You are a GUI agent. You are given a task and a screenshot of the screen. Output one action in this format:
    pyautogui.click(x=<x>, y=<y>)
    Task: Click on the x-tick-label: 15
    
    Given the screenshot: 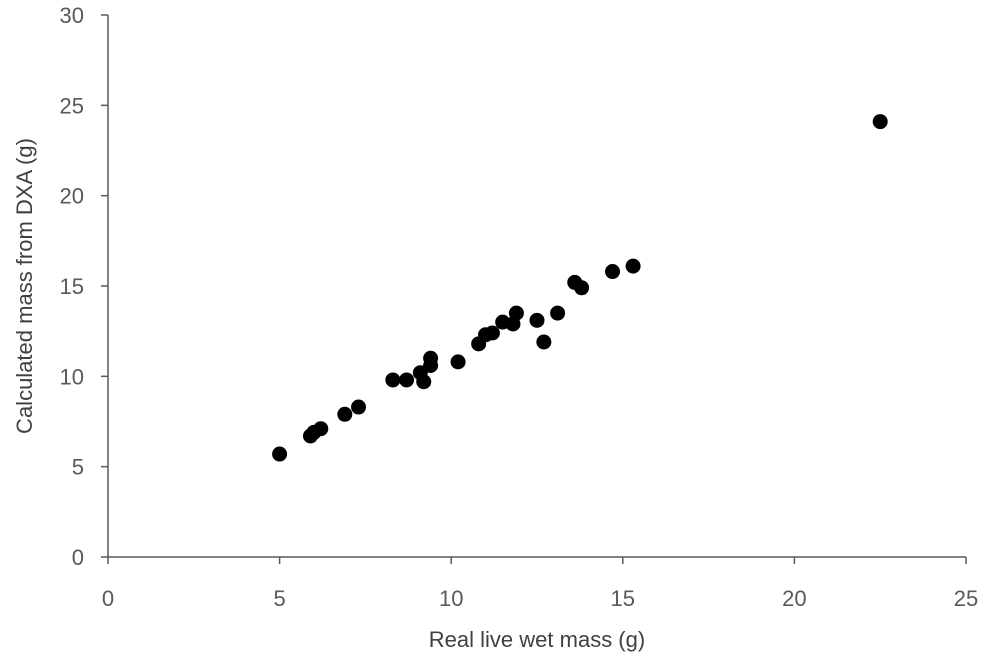 What is the action you would take?
    pyautogui.click(x=623, y=598)
    